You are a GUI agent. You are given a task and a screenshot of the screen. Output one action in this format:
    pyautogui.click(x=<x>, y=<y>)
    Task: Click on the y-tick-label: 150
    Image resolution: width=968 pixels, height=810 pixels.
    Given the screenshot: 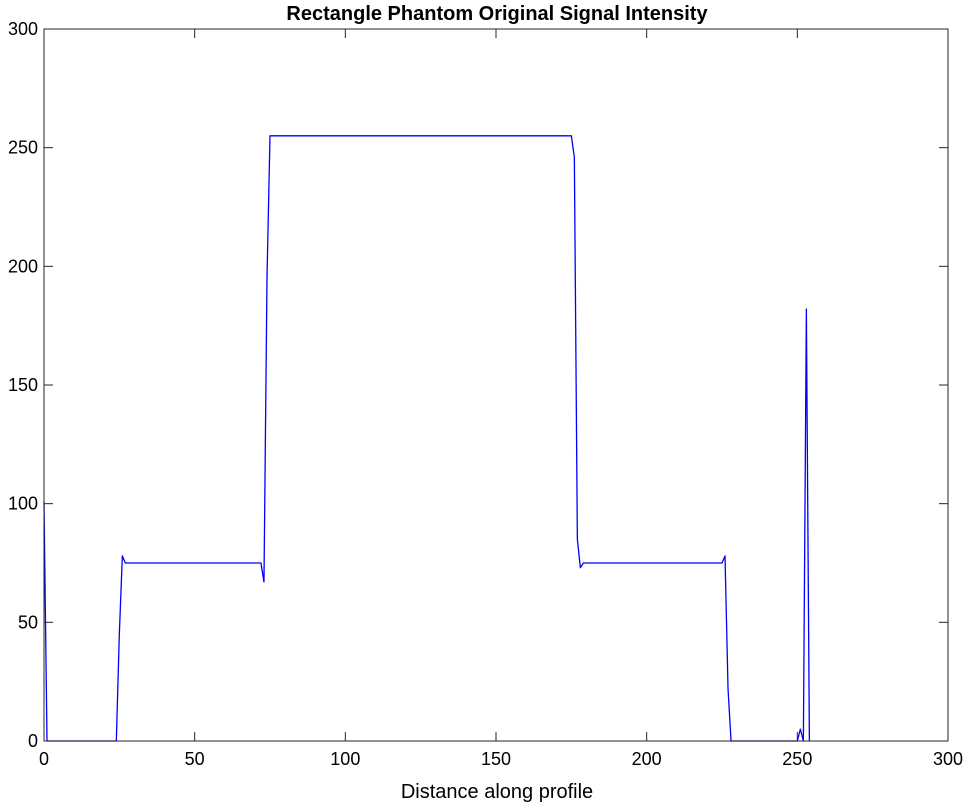 What is the action you would take?
    pyautogui.click(x=23, y=385)
    